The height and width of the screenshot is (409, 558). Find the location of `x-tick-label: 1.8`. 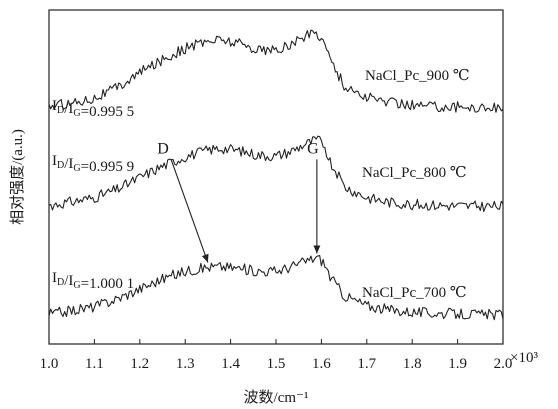

x-tick-label: 1.8 is located at coordinates (412, 364).